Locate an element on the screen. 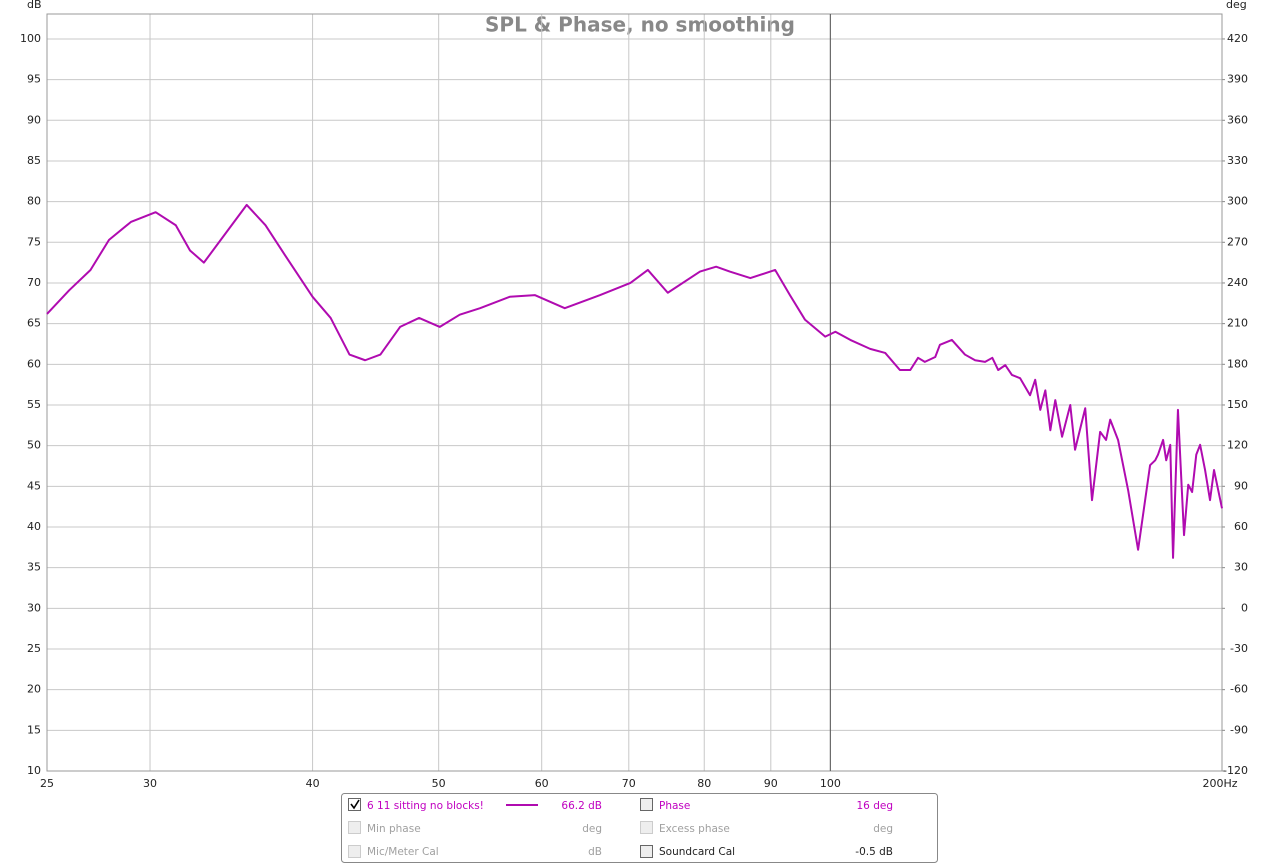 The height and width of the screenshot is (866, 1280). x-tick-label: 200Hz is located at coordinates (1219, 783).